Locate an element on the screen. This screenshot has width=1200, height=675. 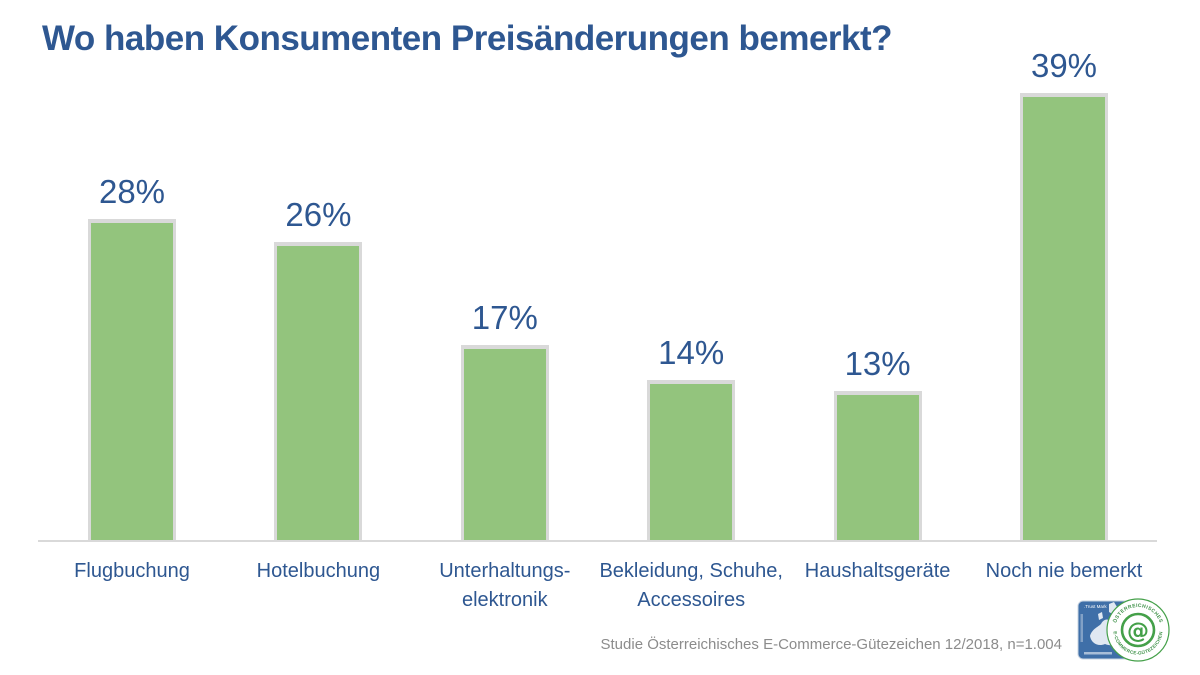
bar-value-label: 28% is located at coordinates (132, 191).